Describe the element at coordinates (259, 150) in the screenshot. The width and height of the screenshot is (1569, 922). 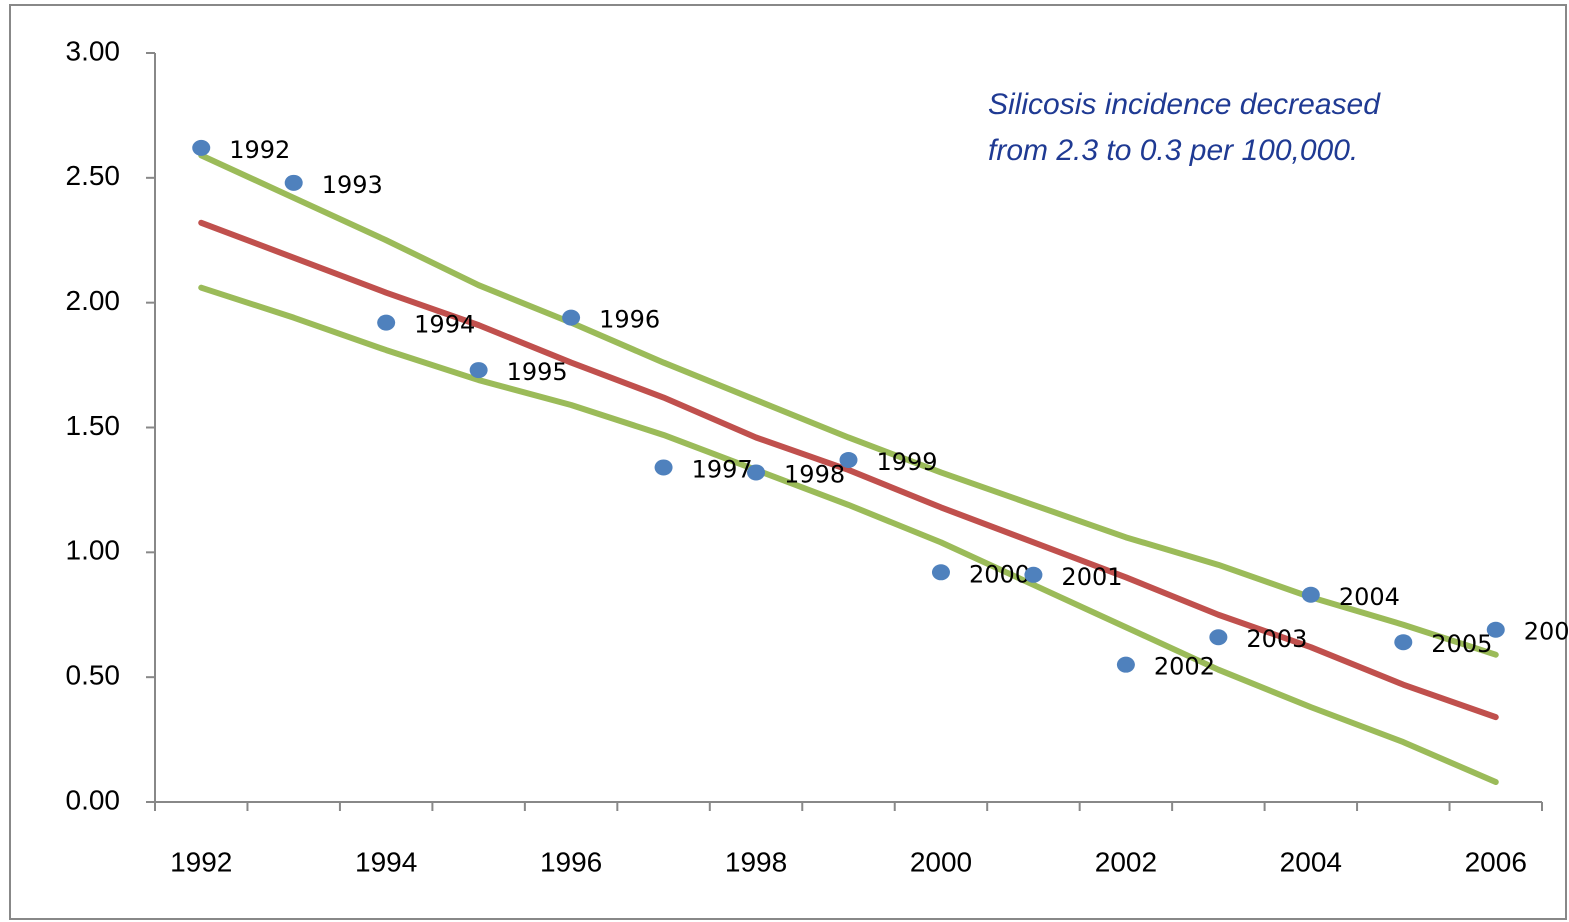
I see `point-label: 1992` at that location.